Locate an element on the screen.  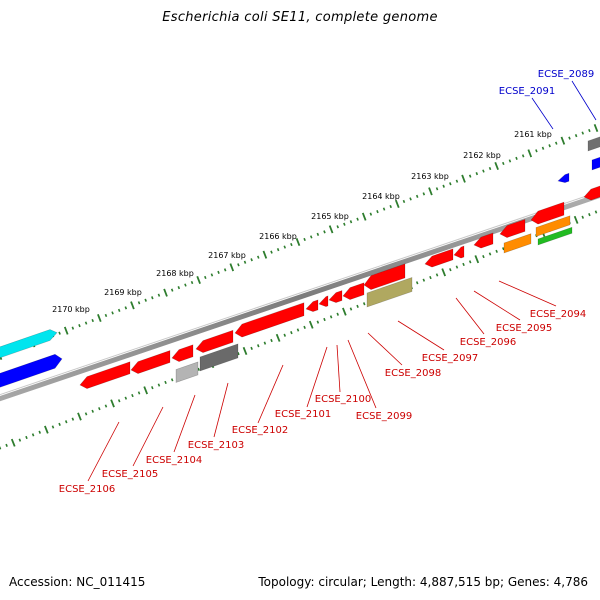
gene-label-ECSE_2100: ECSE_2100 is located at coordinates (343, 399).